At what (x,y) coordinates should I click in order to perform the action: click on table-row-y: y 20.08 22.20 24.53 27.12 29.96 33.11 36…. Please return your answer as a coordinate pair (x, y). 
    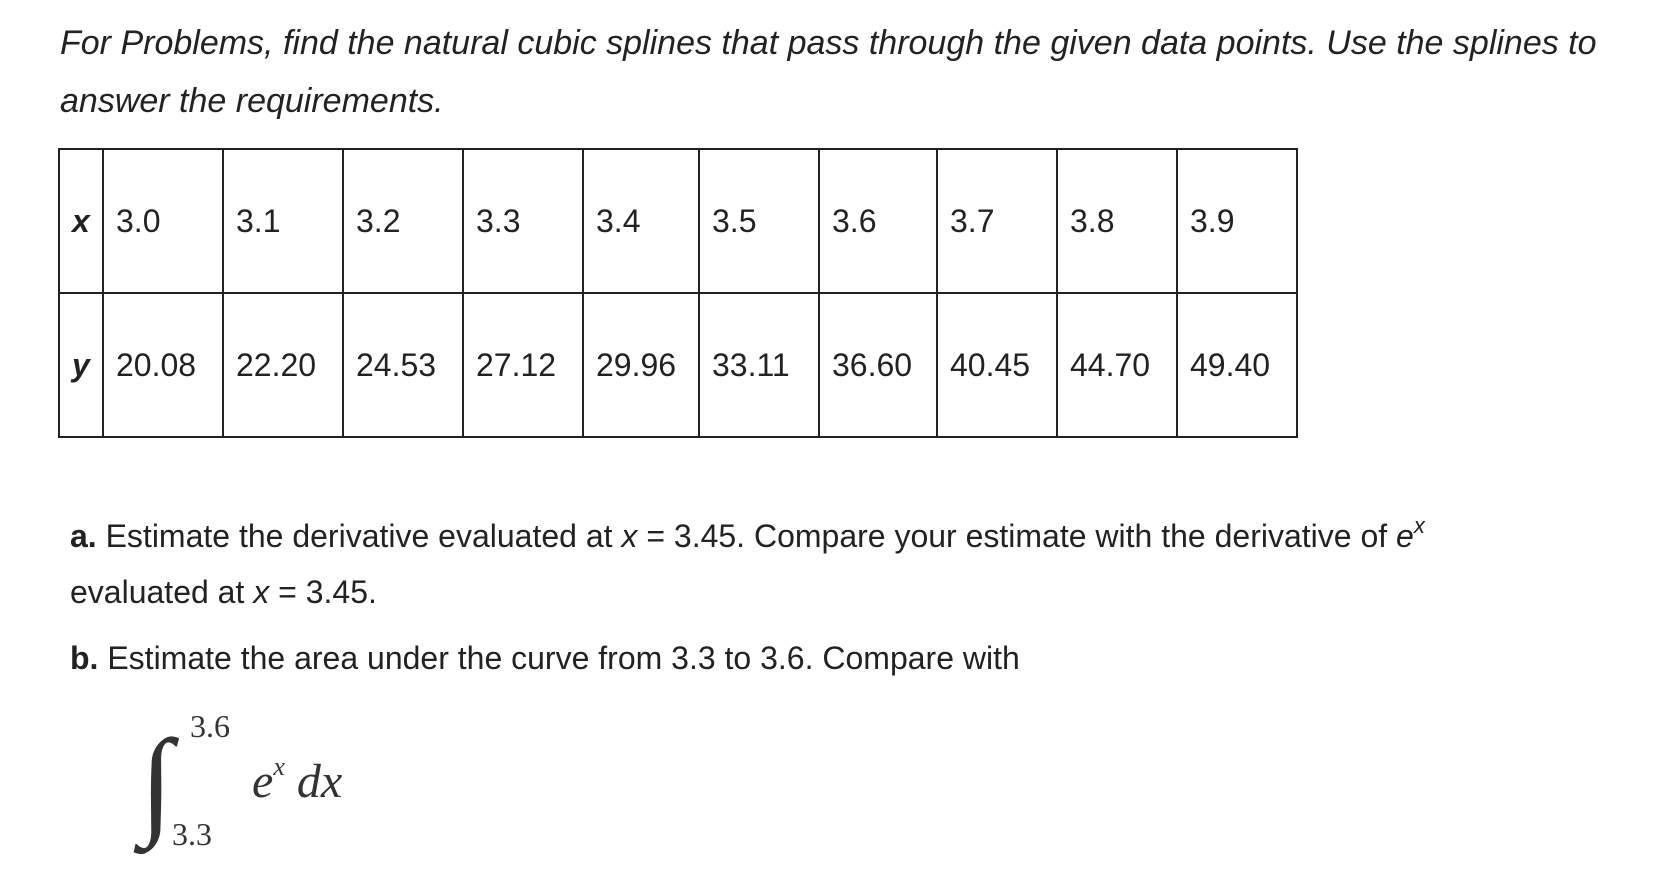
    Looking at the image, I should click on (678, 365).